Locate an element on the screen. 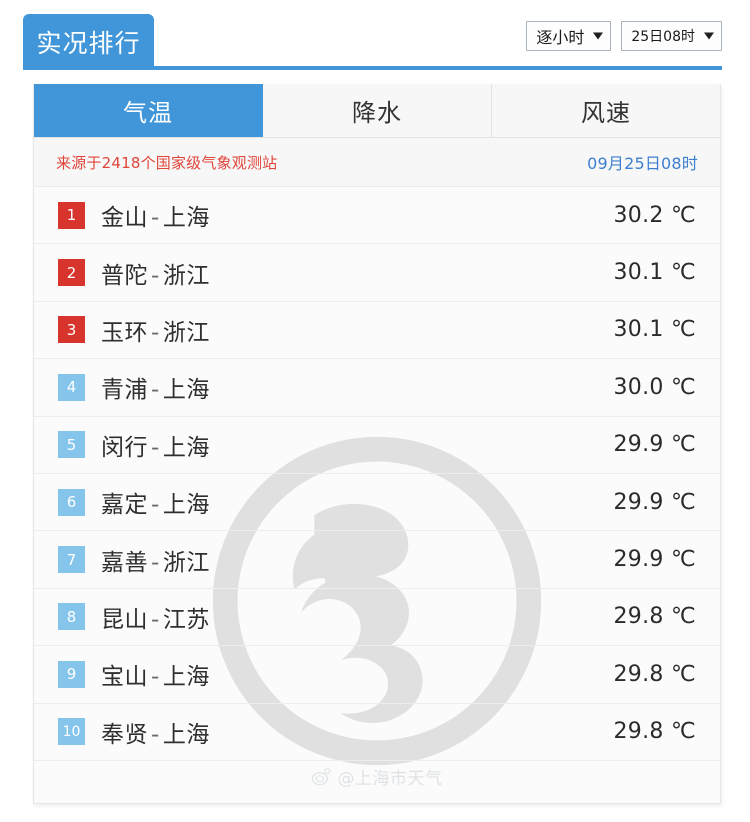 The height and width of the screenshot is (822, 750). weibo-eye-icon is located at coordinates (321, 776).